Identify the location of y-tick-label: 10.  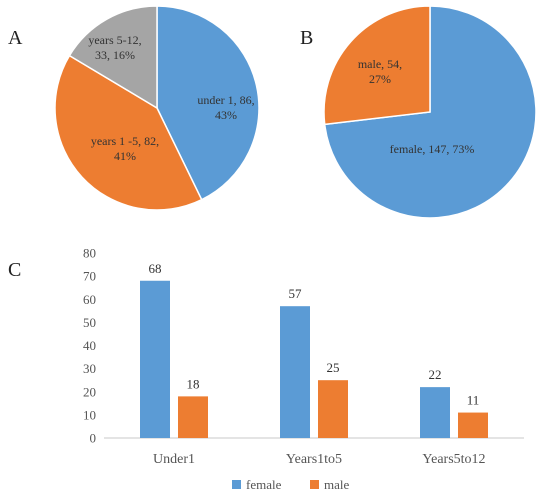
(89, 414).